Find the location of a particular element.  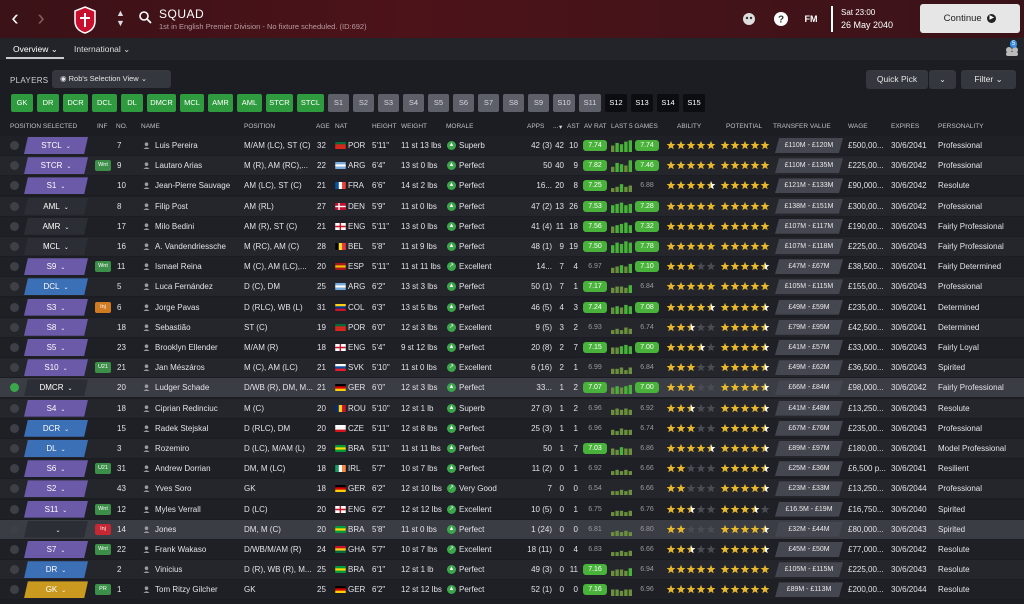

player-name-link: Jean-Pierre Sauvage is located at coordinates (193, 186).